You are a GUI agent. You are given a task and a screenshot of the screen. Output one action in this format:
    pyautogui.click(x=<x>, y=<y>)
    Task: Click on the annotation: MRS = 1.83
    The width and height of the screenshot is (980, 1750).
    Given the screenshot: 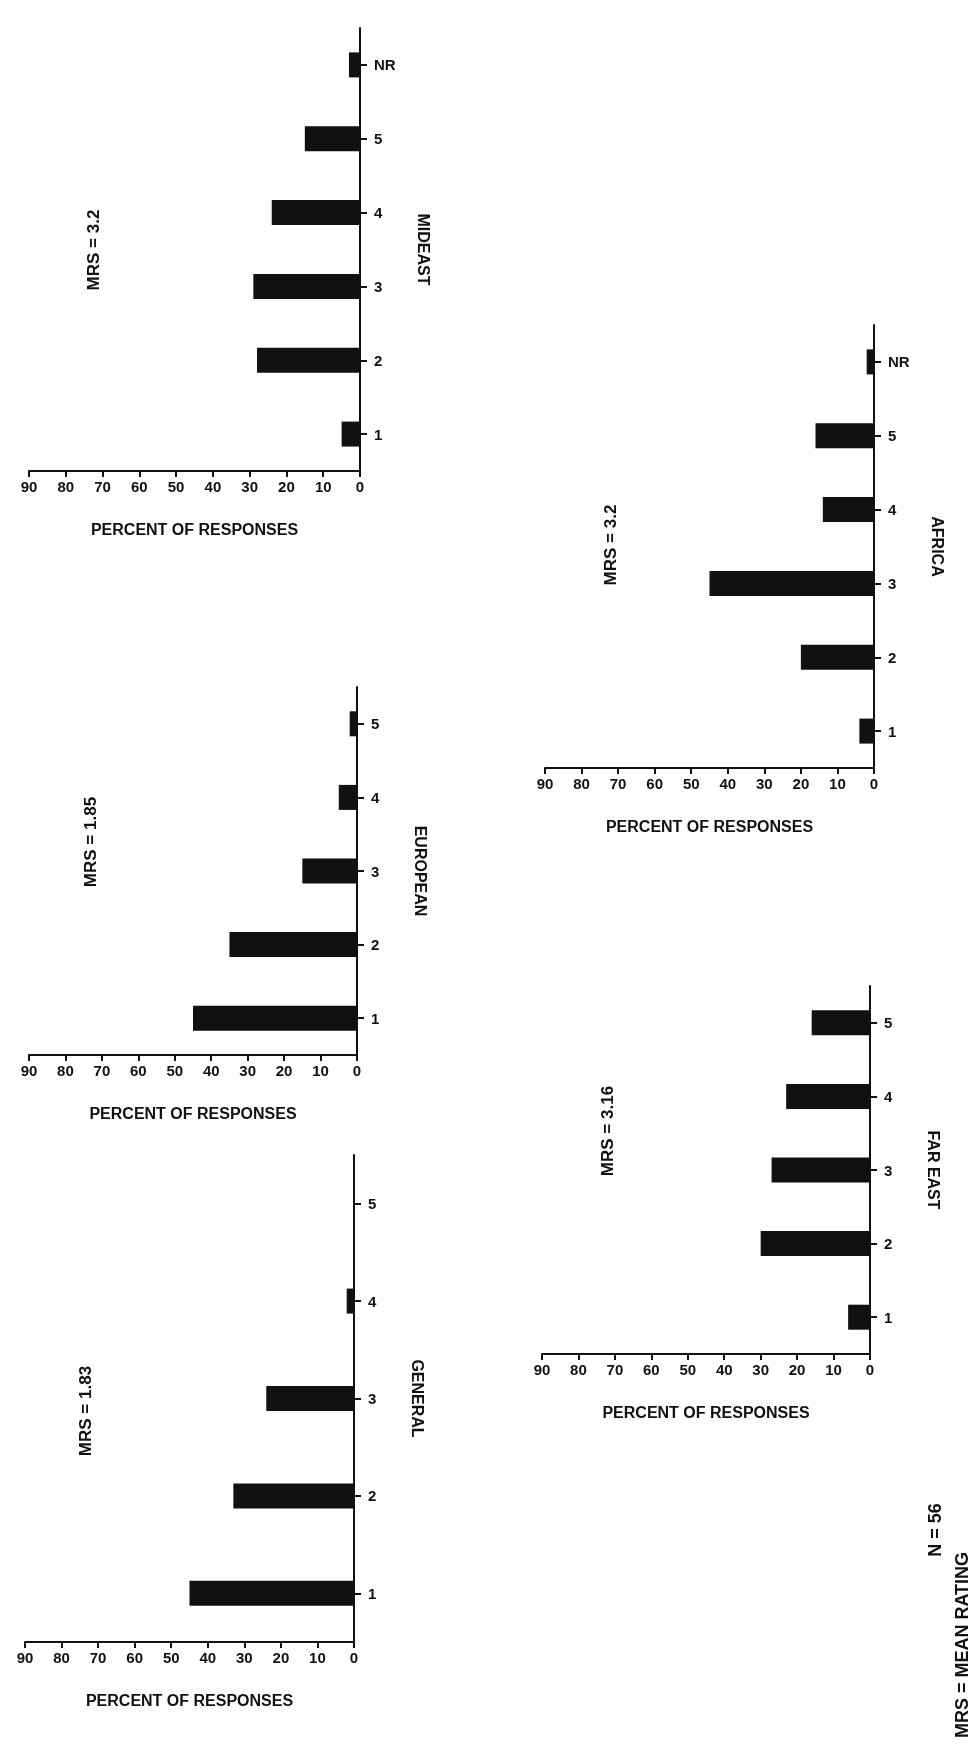 What is the action you would take?
    pyautogui.click(x=85, y=1411)
    